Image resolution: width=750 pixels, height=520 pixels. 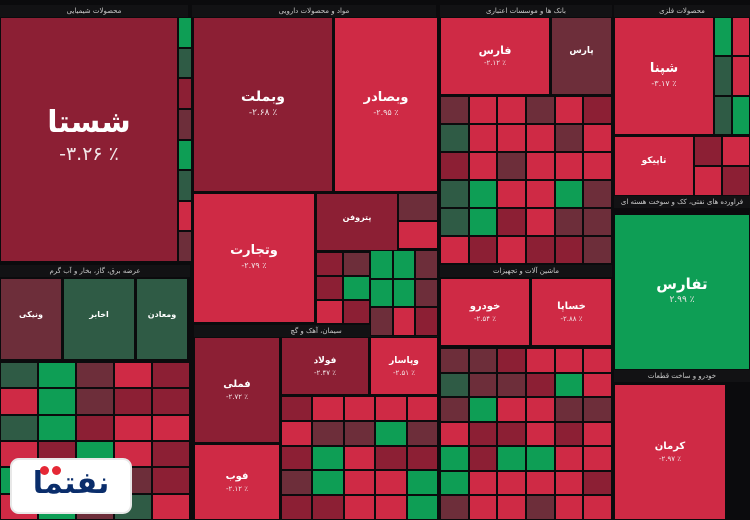 What do you see at coordinates (571, 312) in the screenshot?
I see `stock-tile: خساپا -۲.۸۸ ٪` at bounding box center [571, 312].